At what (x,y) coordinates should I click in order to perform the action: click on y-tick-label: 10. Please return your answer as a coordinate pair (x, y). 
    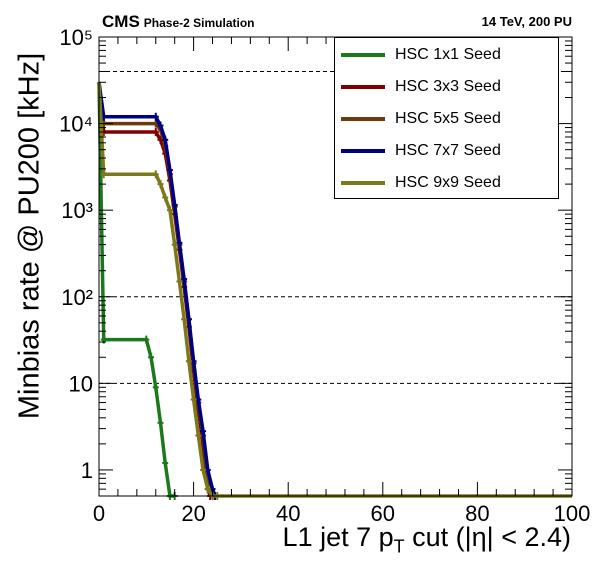
    Looking at the image, I should click on (81, 383).